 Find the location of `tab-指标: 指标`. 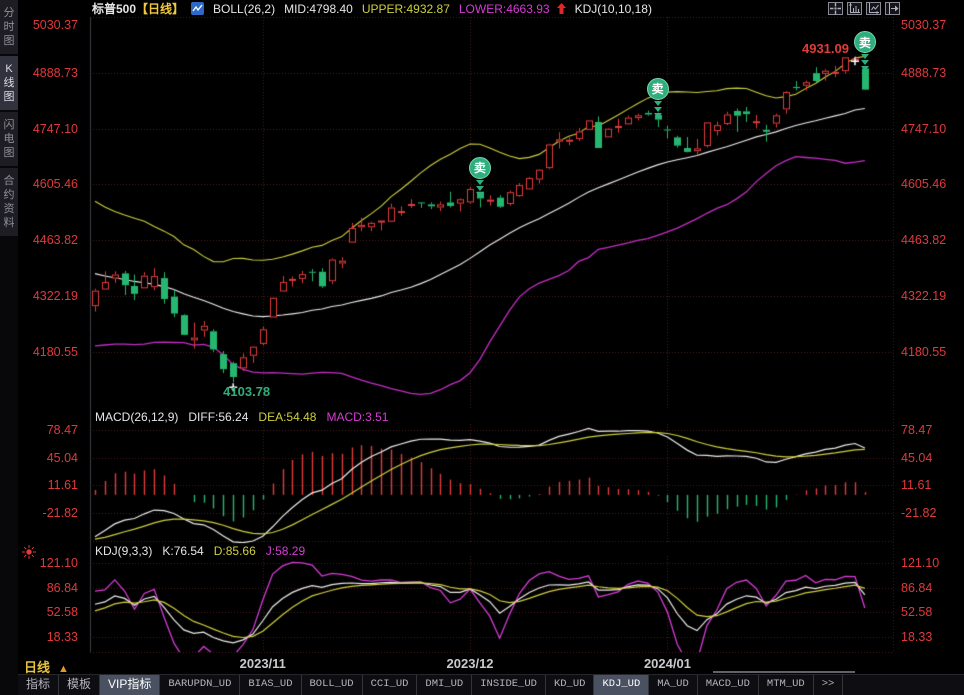

tab-指标: 指标 is located at coordinates (39, 685).